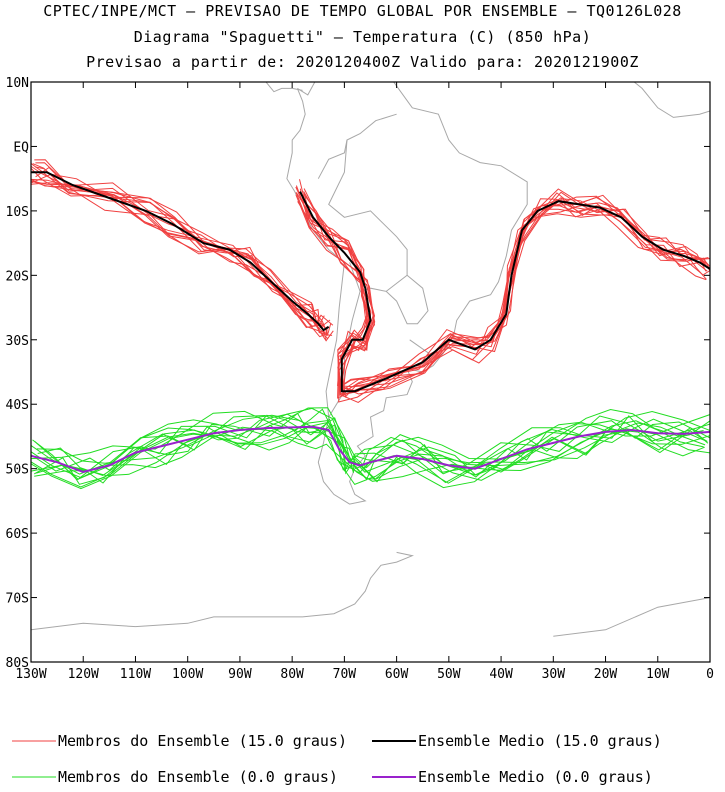 This screenshot has width=725, height=792. Describe the element at coordinates (17, 276) in the screenshot. I see `y-tick-label: 20S` at that location.